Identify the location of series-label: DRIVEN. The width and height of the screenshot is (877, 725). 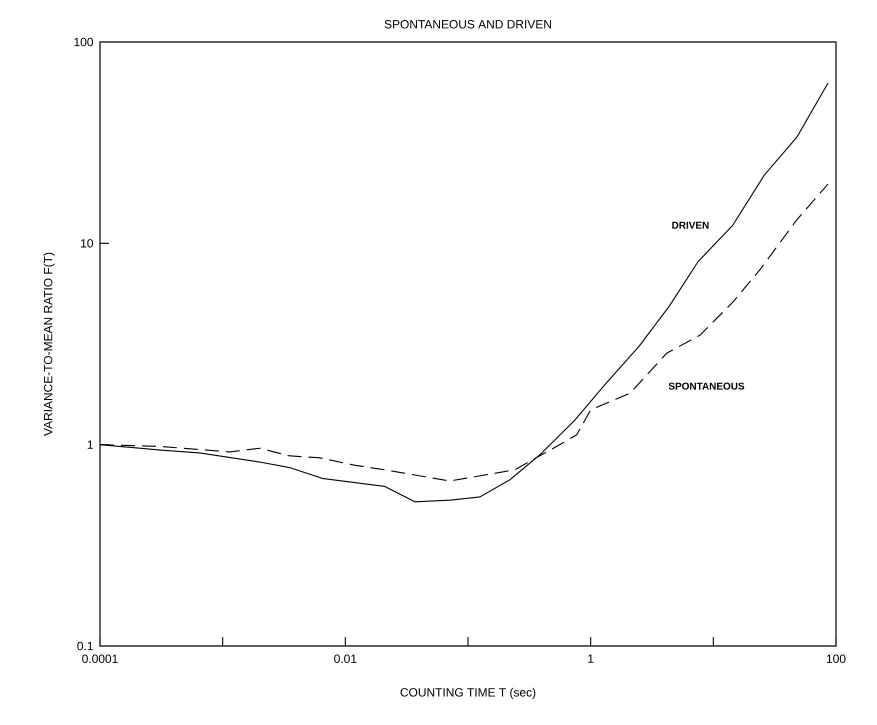
(690, 225).